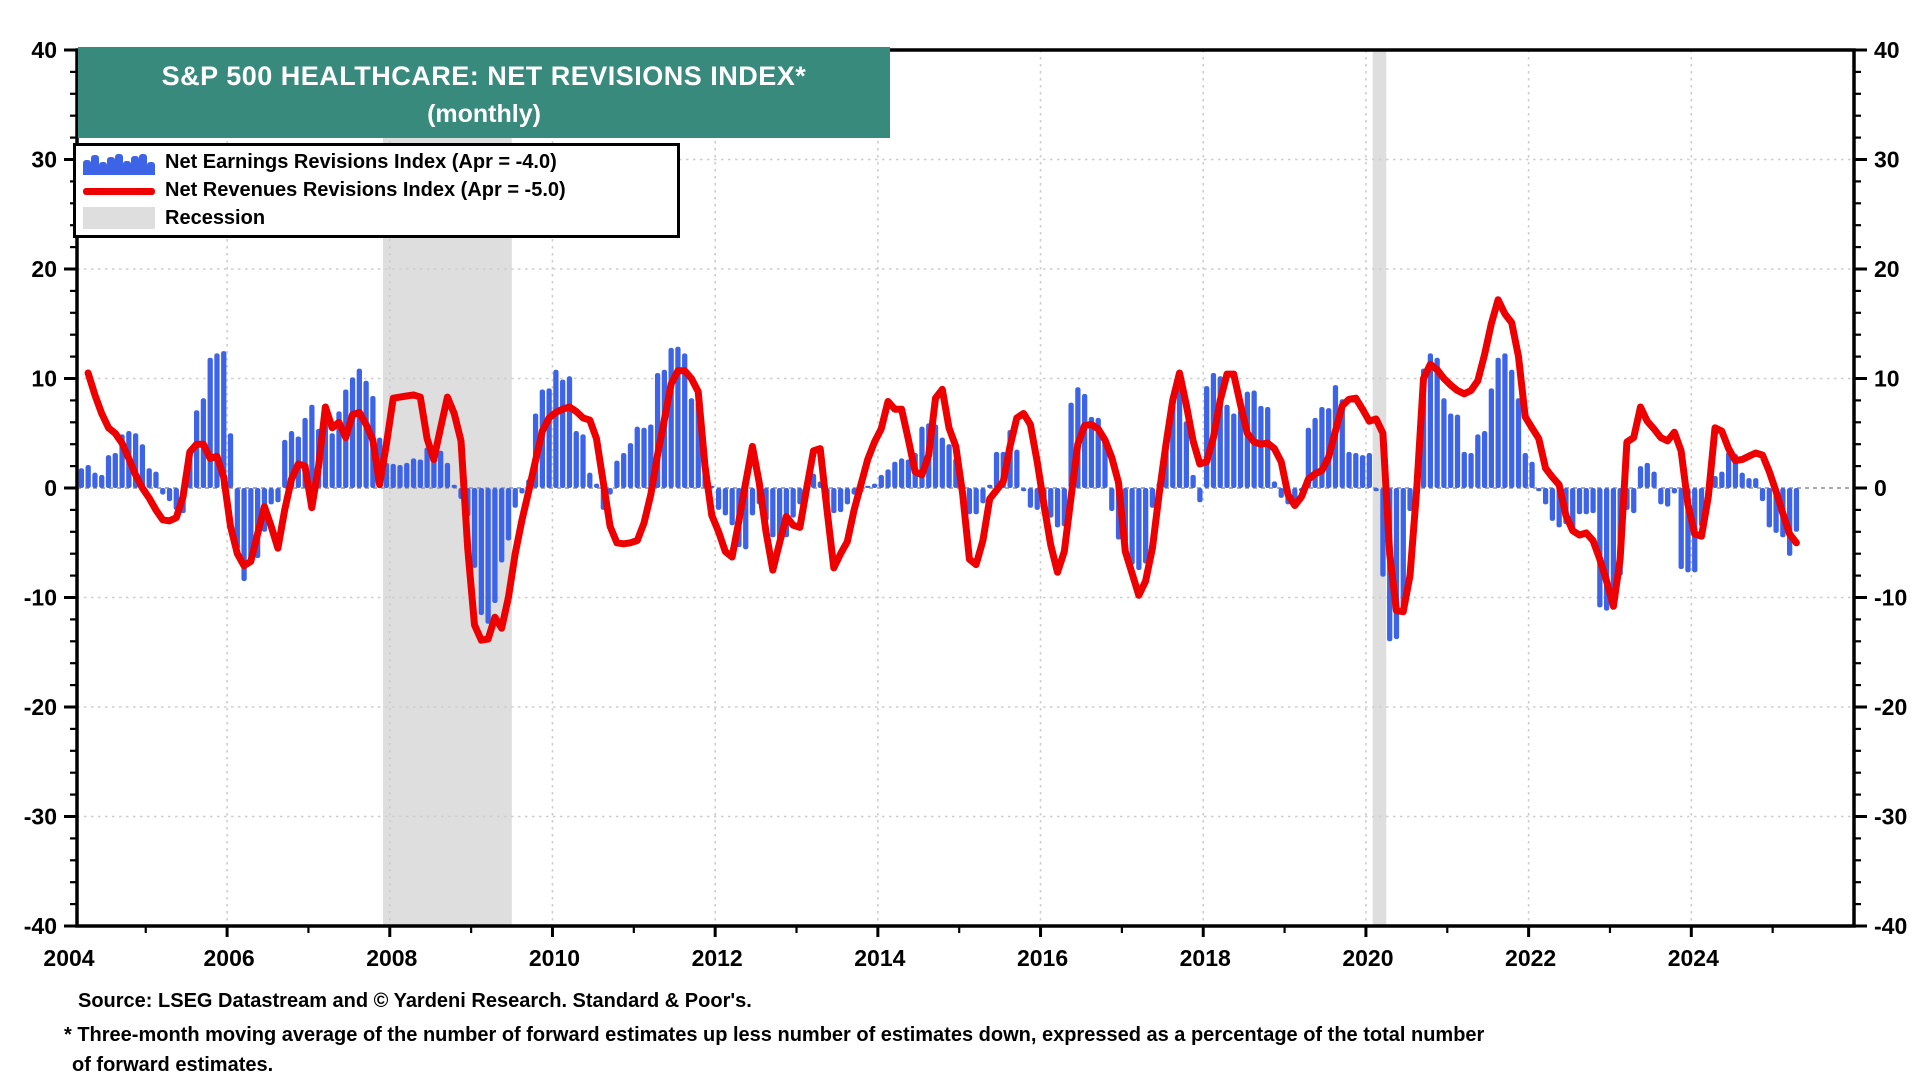 The height and width of the screenshot is (1080, 1920). What do you see at coordinates (1367, 958) in the screenshot?
I see `x-axis-year-label: 2020` at bounding box center [1367, 958].